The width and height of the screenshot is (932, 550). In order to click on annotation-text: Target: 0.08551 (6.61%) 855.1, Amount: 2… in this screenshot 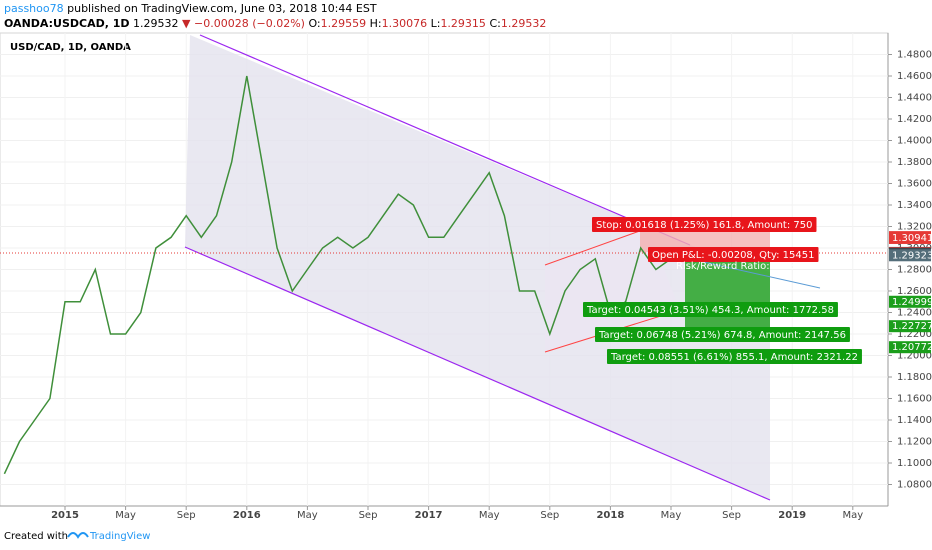, I will do `click(734, 357)`.